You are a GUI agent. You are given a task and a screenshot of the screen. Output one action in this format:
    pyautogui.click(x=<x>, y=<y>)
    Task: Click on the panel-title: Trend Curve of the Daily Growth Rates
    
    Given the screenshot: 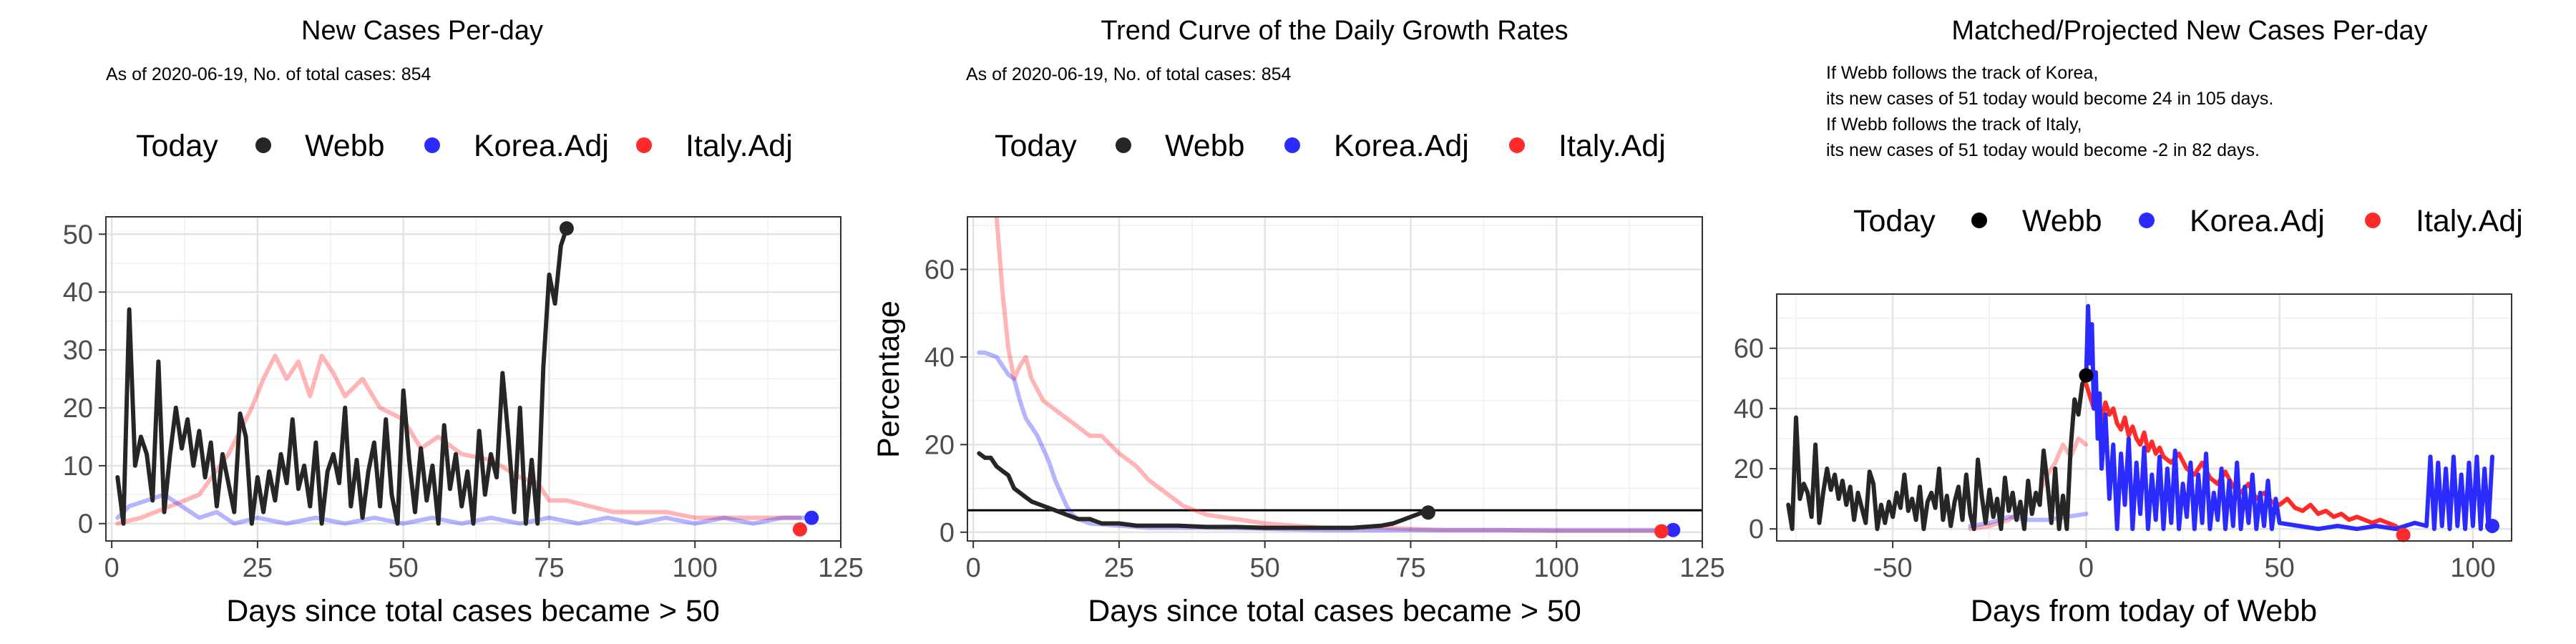 What is the action you would take?
    pyautogui.click(x=1334, y=31)
    